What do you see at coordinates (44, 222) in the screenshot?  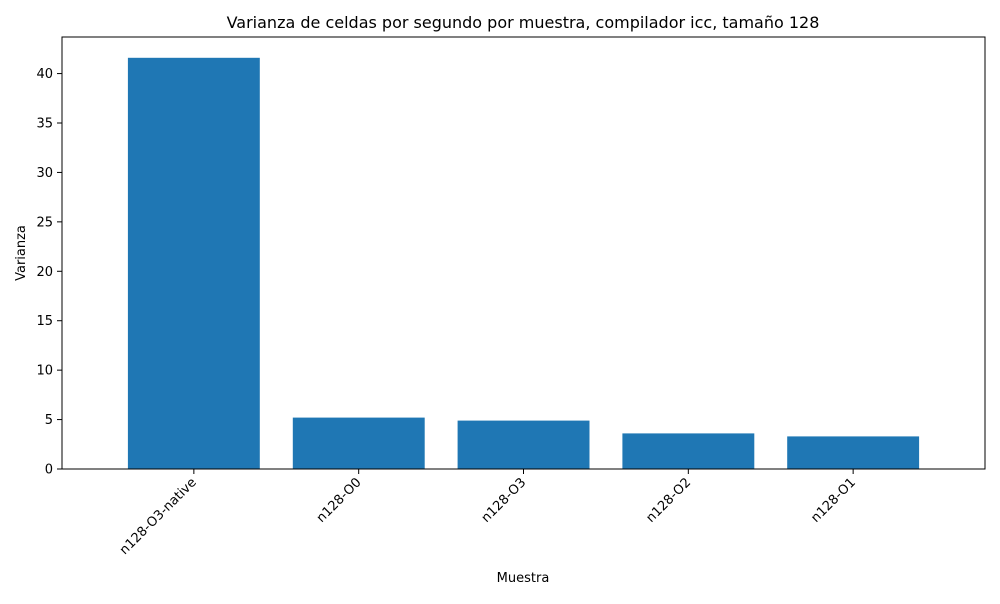 I see `y-tick-label: 25` at bounding box center [44, 222].